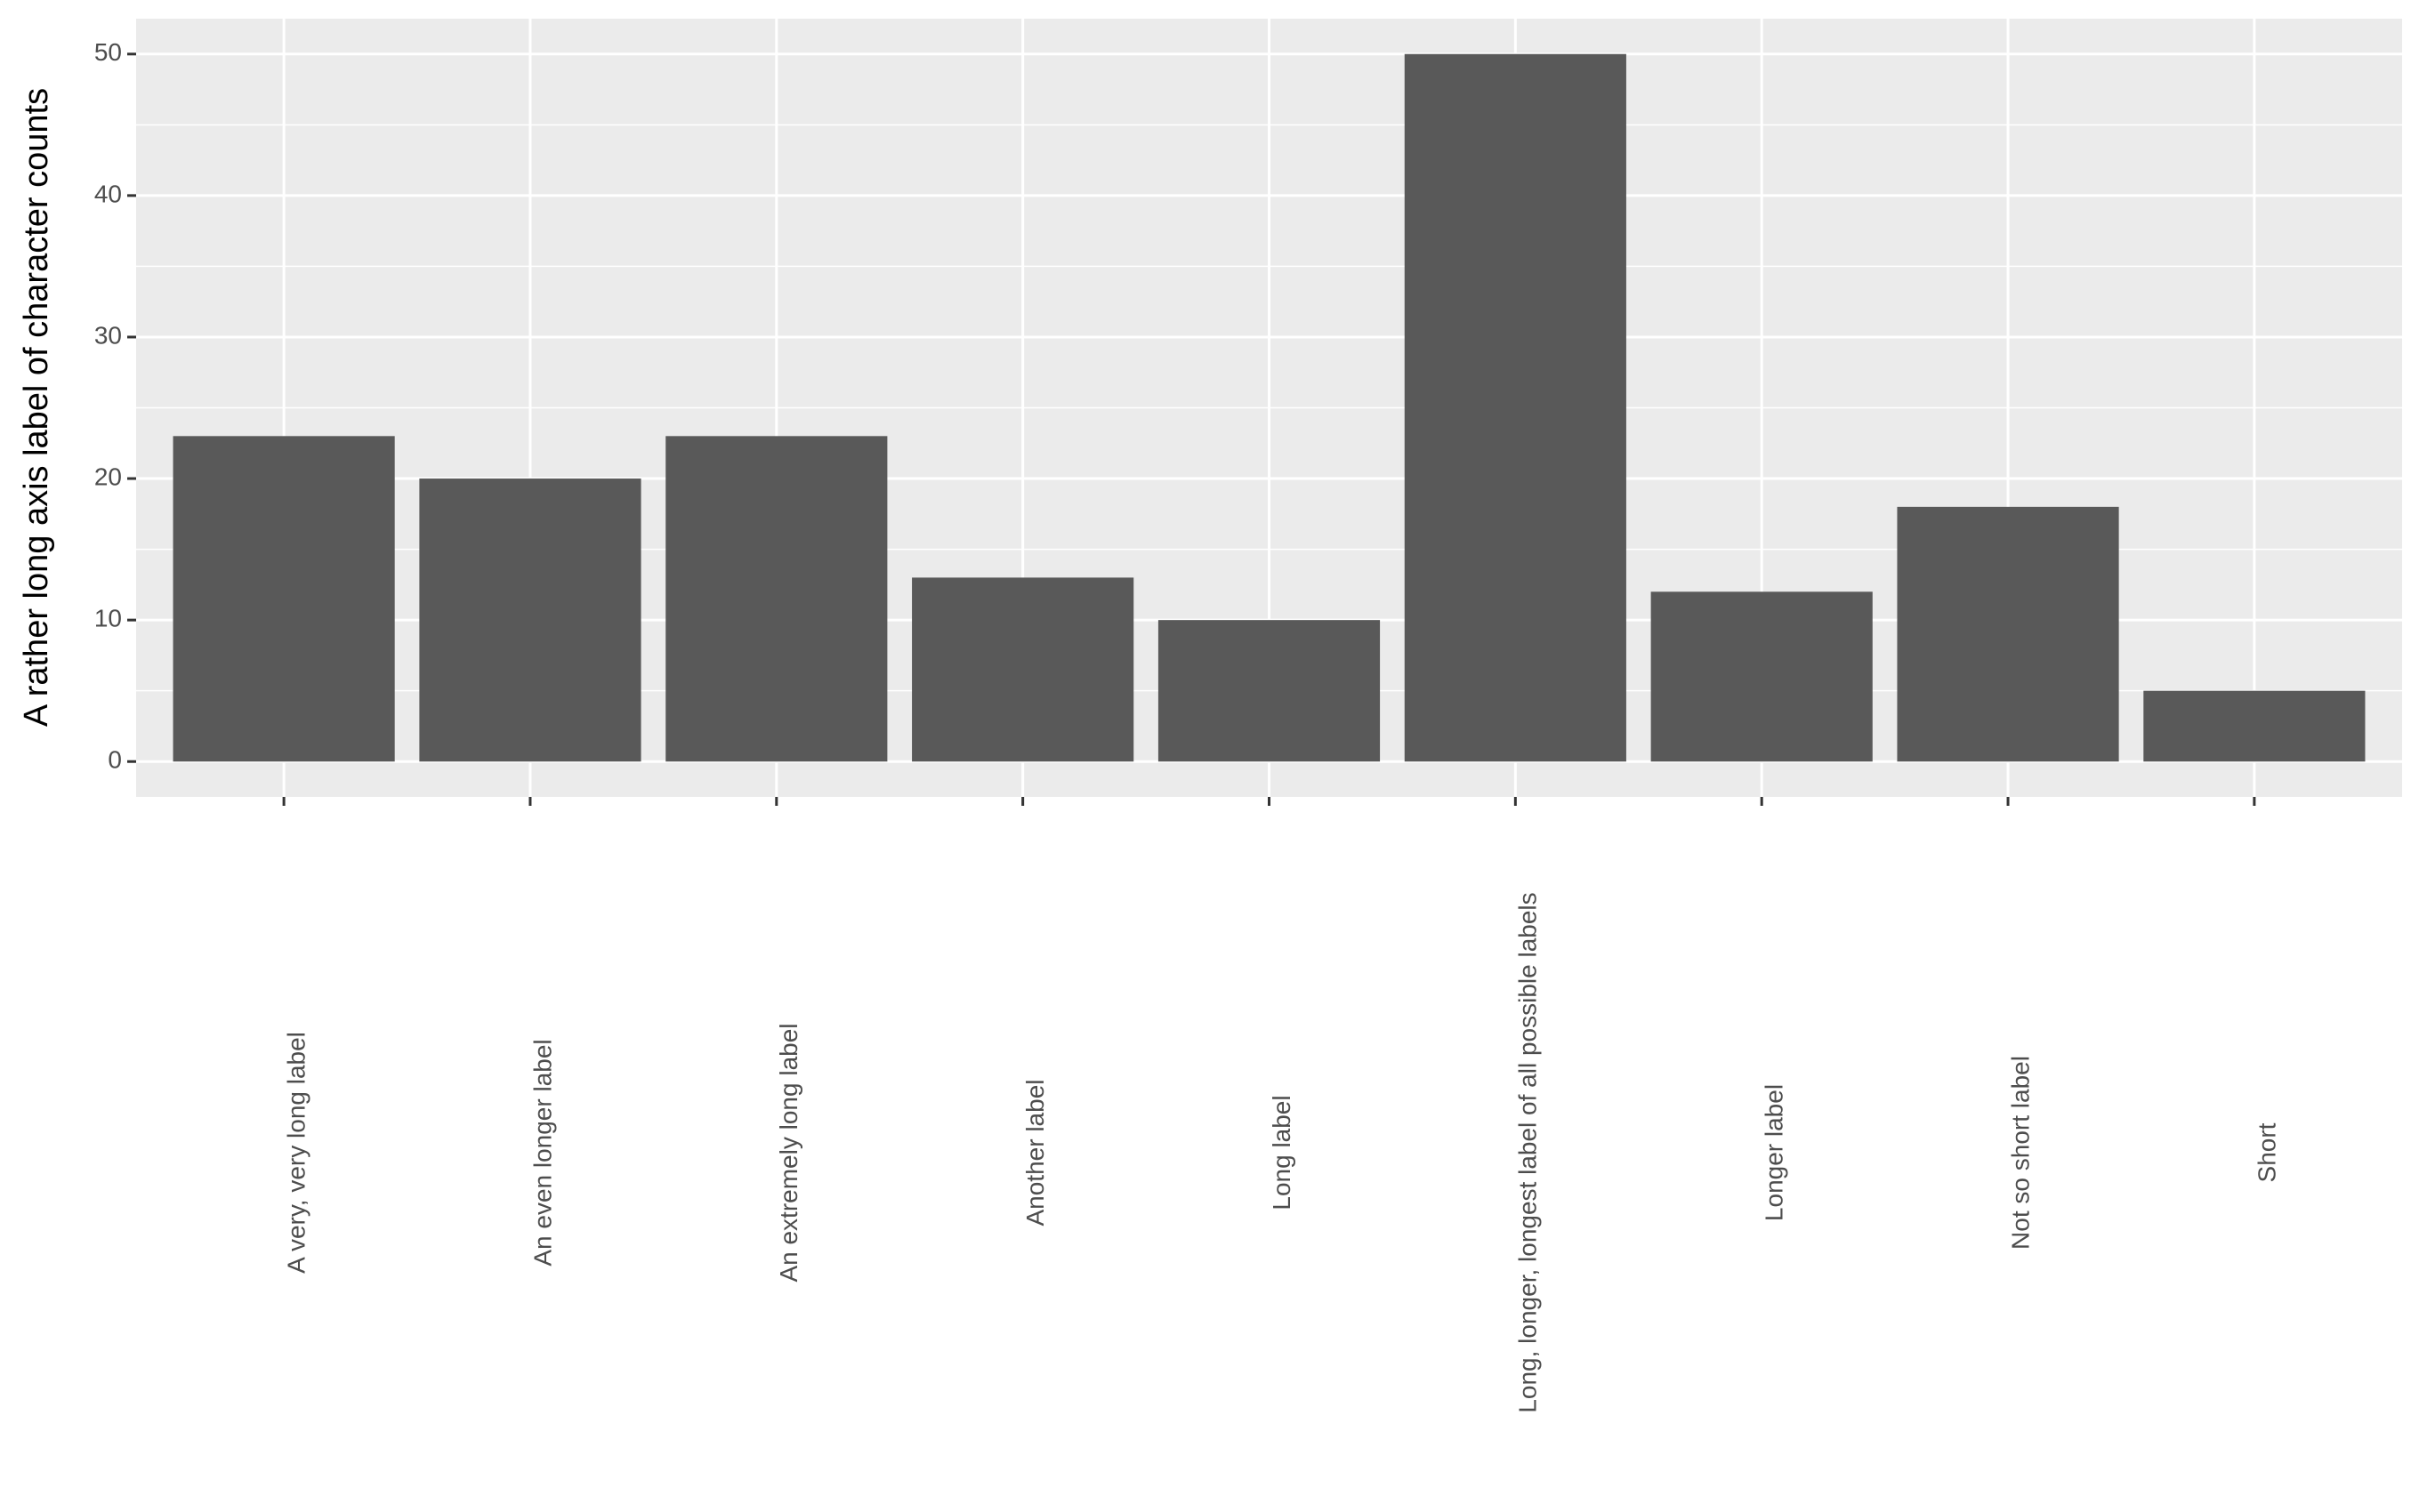 The image size is (2427, 1512). I want to click on y-tick-label: 10, so click(108, 618).